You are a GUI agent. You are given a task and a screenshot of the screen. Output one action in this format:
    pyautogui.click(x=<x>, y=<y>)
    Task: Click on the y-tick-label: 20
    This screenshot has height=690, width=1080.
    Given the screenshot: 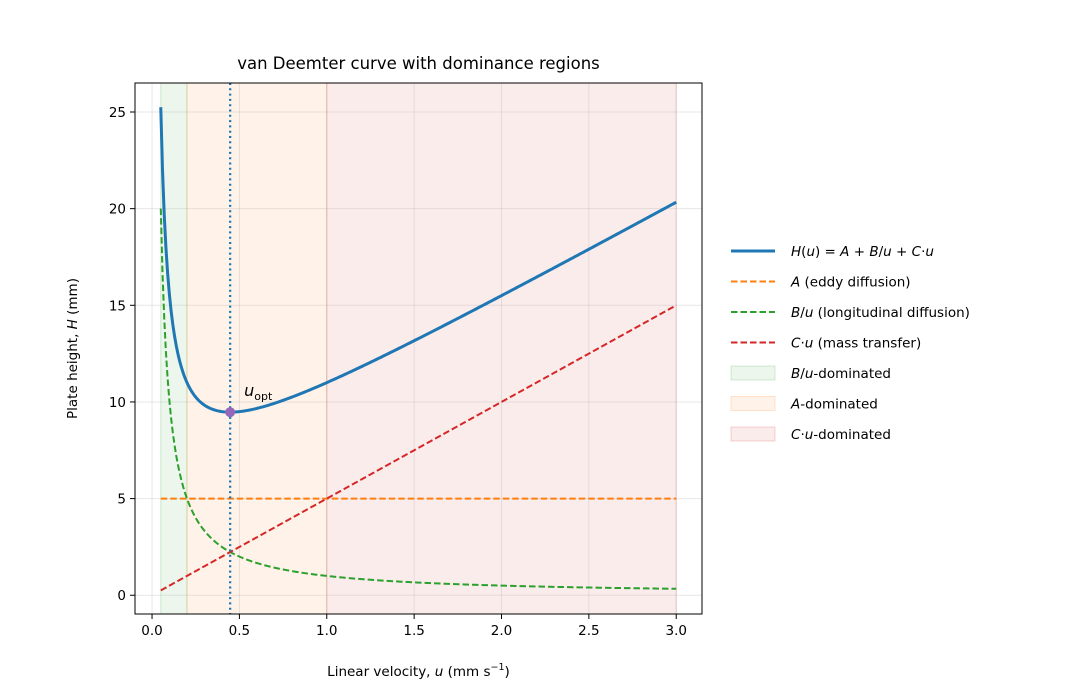 What is the action you would take?
    pyautogui.click(x=117, y=210)
    